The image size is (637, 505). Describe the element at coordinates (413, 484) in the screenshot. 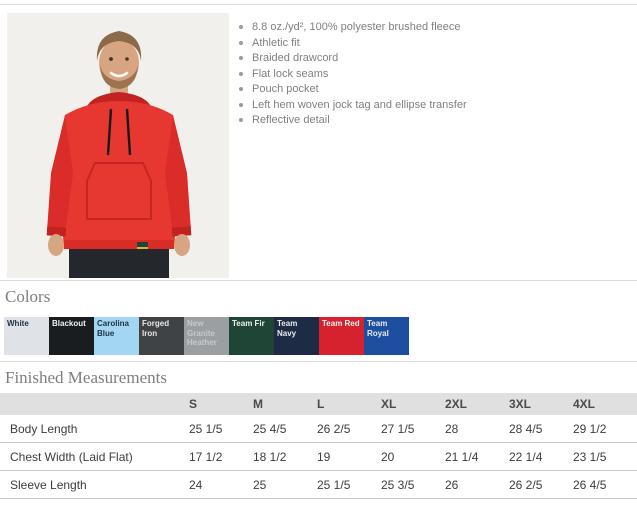

I see `measurement-value: 25 3/5` at that location.